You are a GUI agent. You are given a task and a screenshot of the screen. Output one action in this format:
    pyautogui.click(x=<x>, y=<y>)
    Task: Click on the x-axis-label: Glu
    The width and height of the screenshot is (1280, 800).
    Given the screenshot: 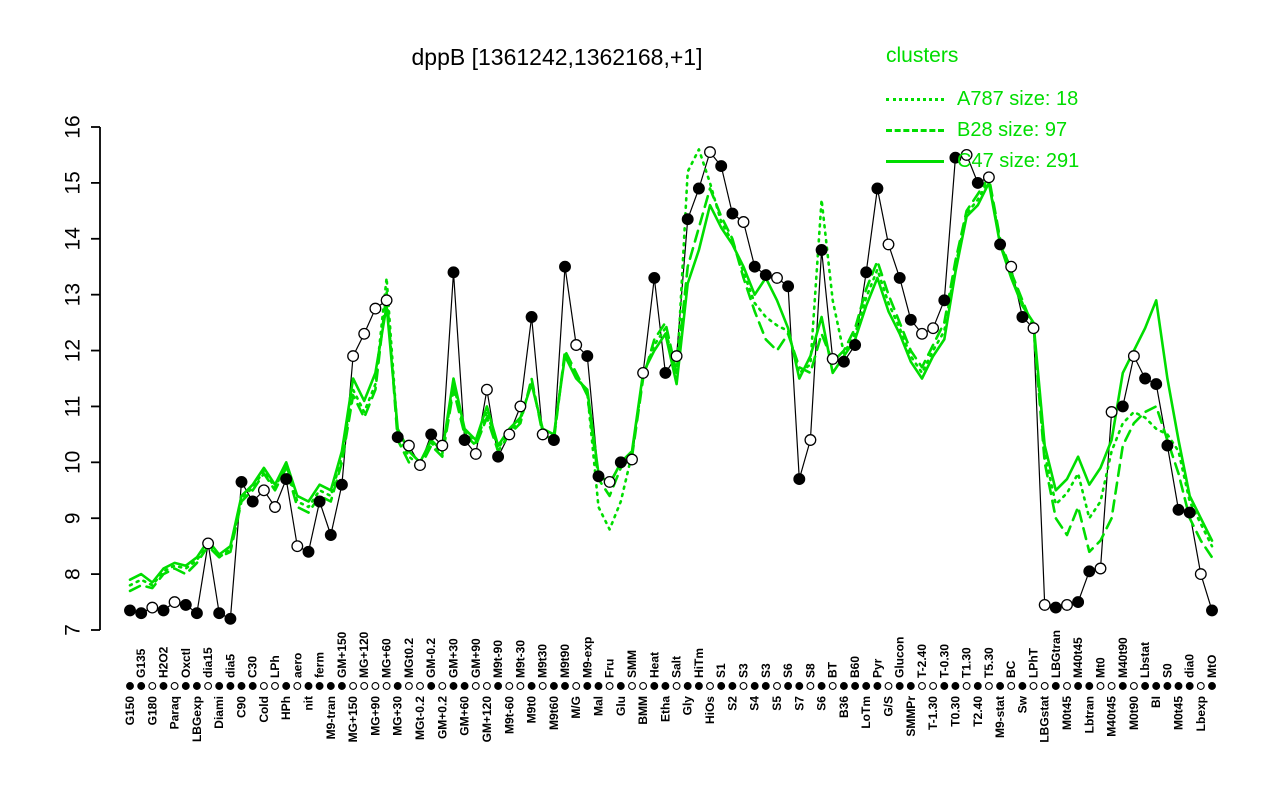 What is the action you would take?
    pyautogui.click(x=621, y=706)
    